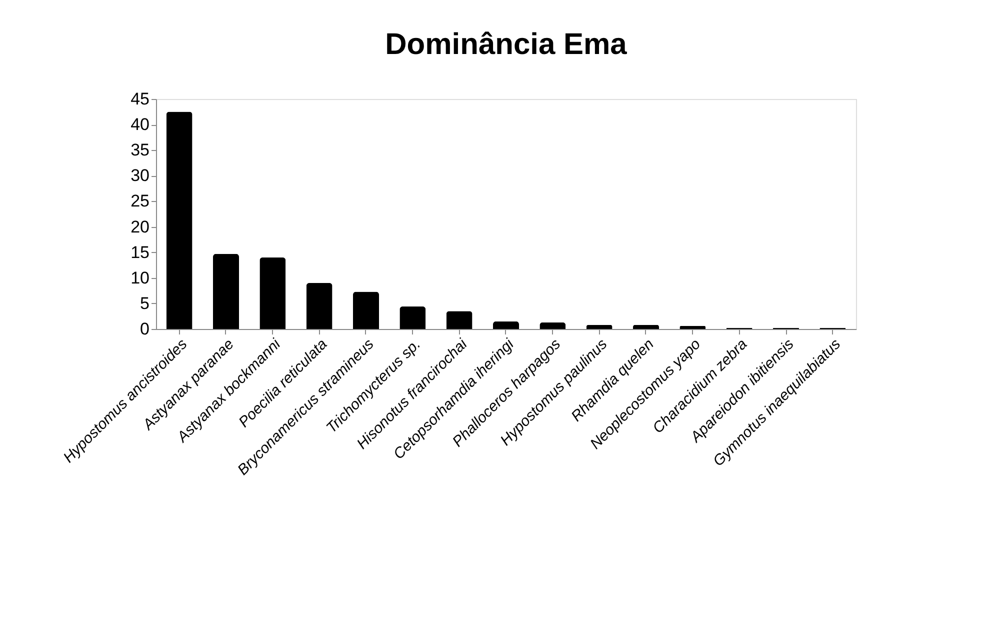 The image size is (996, 637). Describe the element at coordinates (140, 226) in the screenshot. I see `y-tick-label: 20` at that location.